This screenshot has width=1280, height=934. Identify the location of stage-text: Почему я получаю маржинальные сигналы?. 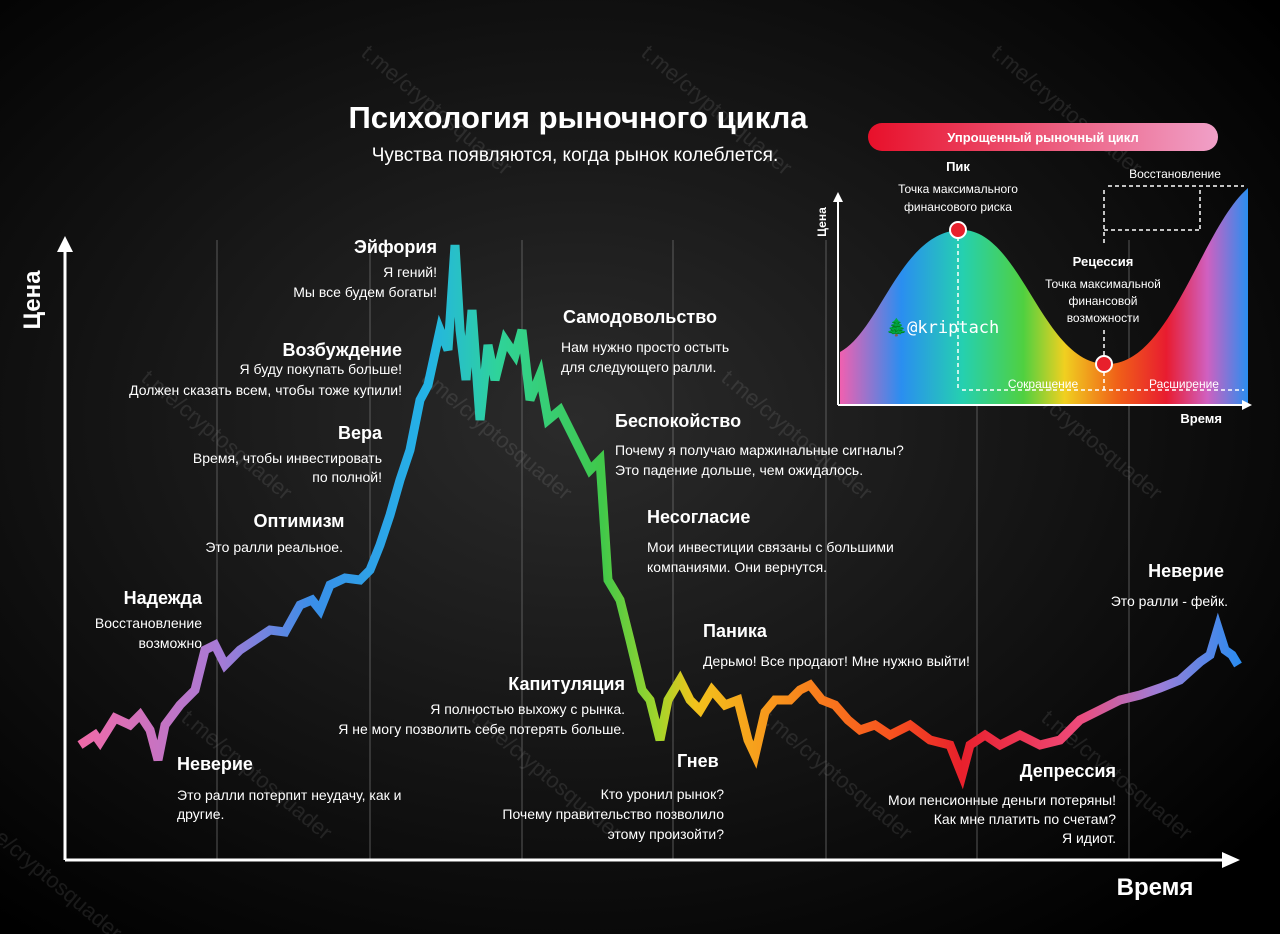
(759, 450).